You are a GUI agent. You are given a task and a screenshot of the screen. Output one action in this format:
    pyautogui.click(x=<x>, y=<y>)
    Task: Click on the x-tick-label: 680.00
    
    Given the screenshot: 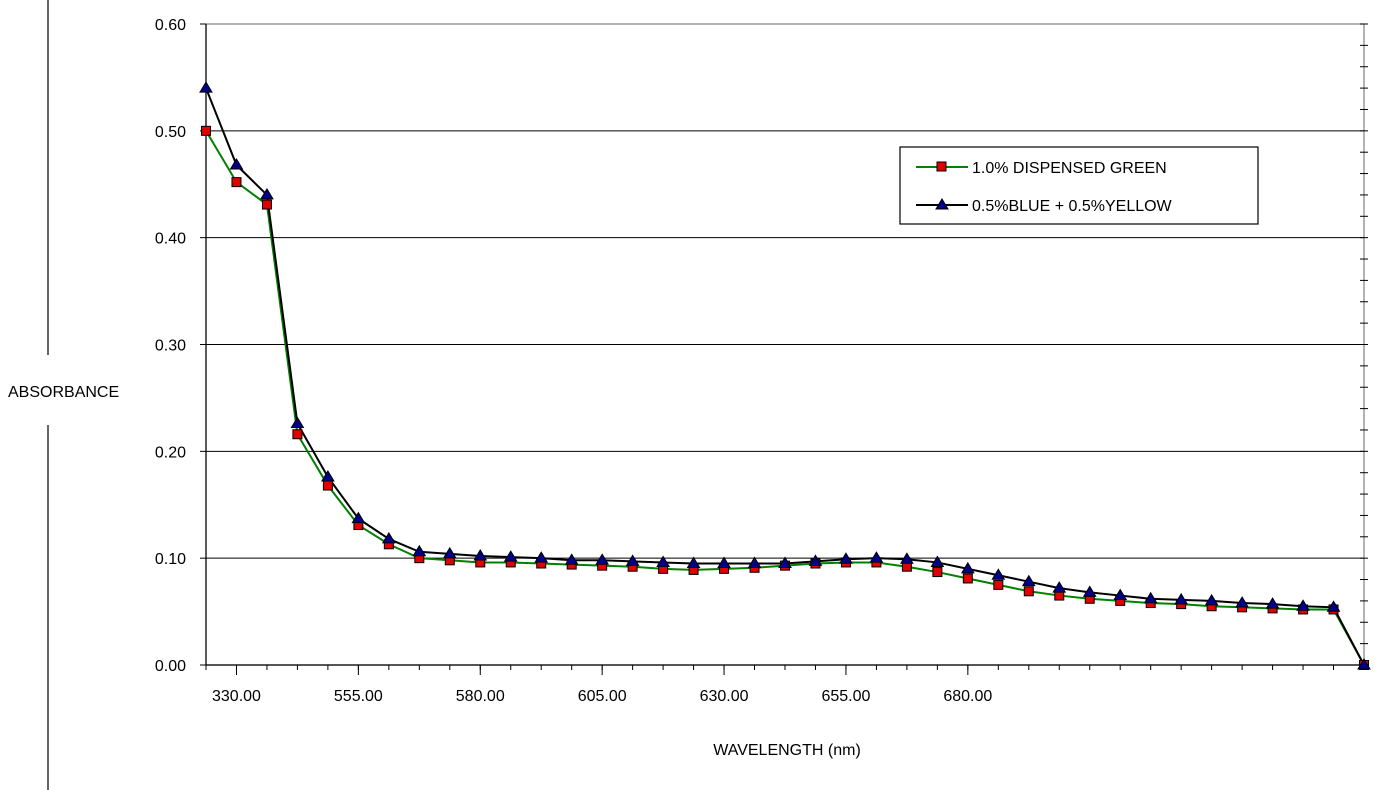 What is the action you would take?
    pyautogui.click(x=967, y=696)
    